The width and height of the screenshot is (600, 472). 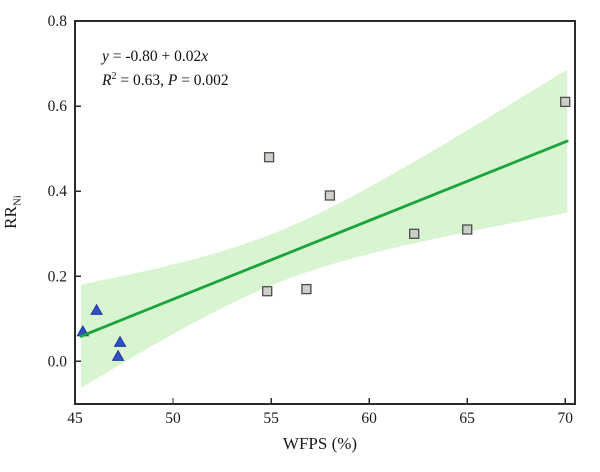 What do you see at coordinates (320, 443) in the screenshot?
I see `x-axis-title: WFPS (%)` at bounding box center [320, 443].